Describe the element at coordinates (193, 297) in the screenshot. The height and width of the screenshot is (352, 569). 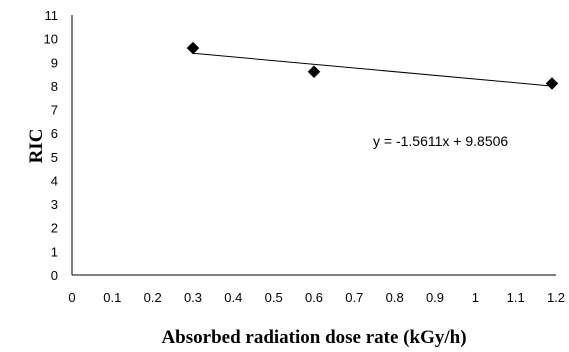
I see `x-tick-label: 0.3` at that location.